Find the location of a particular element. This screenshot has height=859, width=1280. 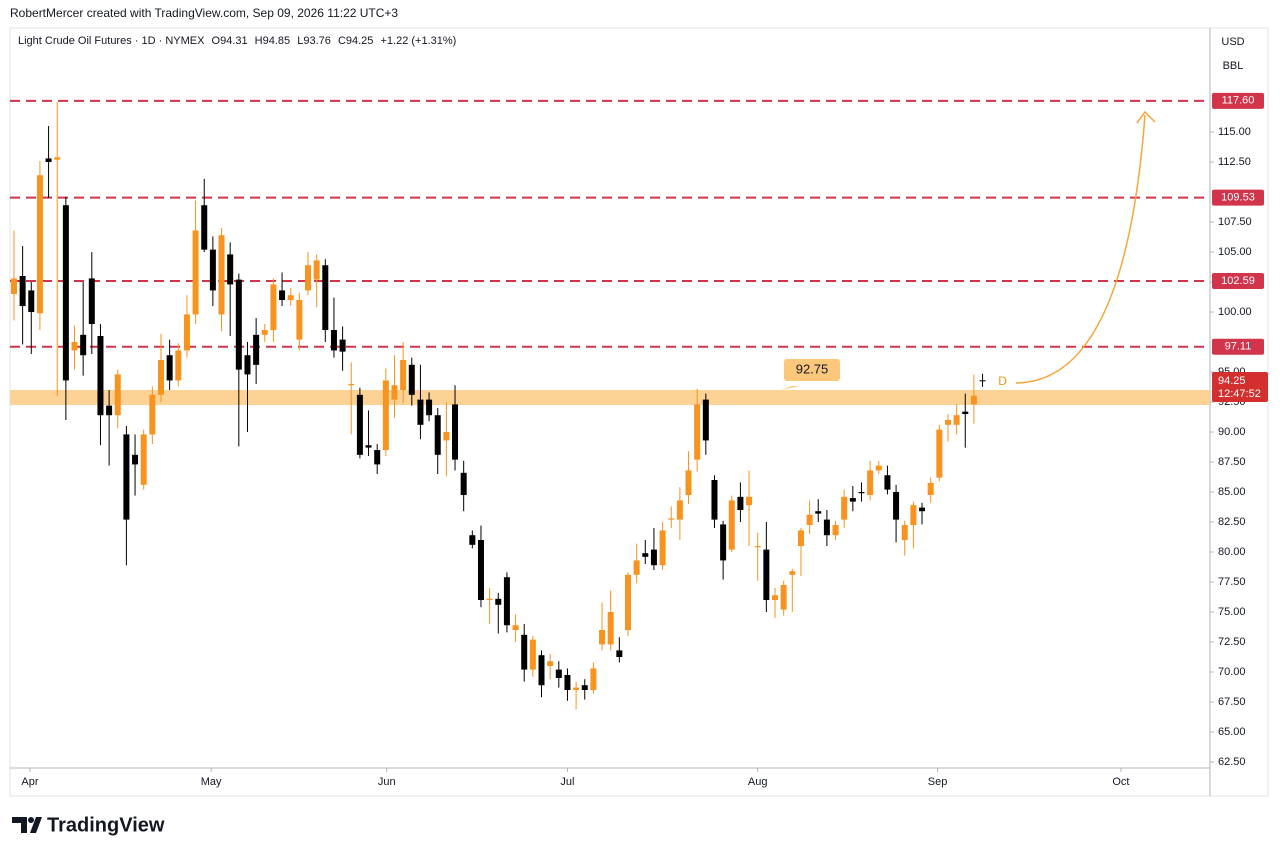

zone-label: 92.75 is located at coordinates (812, 368).